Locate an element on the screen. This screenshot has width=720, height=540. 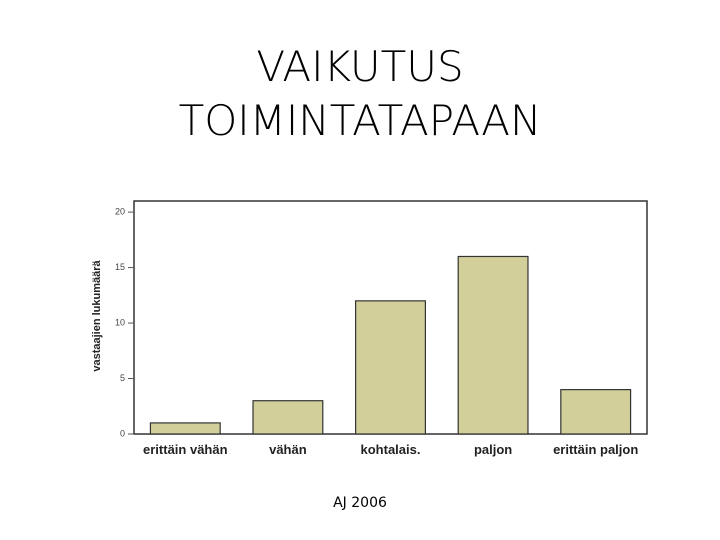
footer: AJ 2006 is located at coordinates (360, 503).